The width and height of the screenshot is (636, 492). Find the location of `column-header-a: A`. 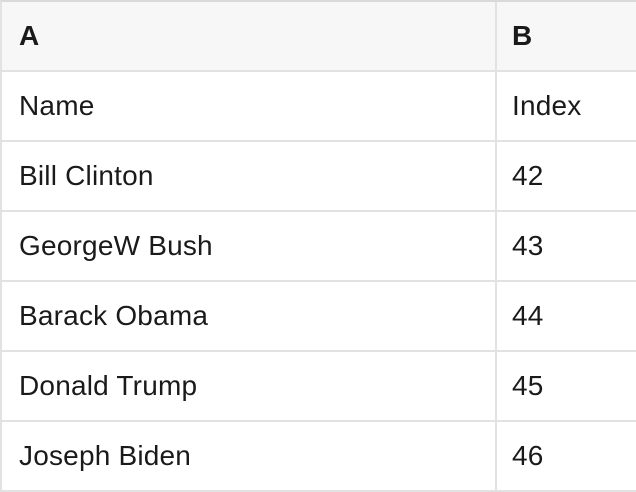

column-header-a: A is located at coordinates (249, 37).